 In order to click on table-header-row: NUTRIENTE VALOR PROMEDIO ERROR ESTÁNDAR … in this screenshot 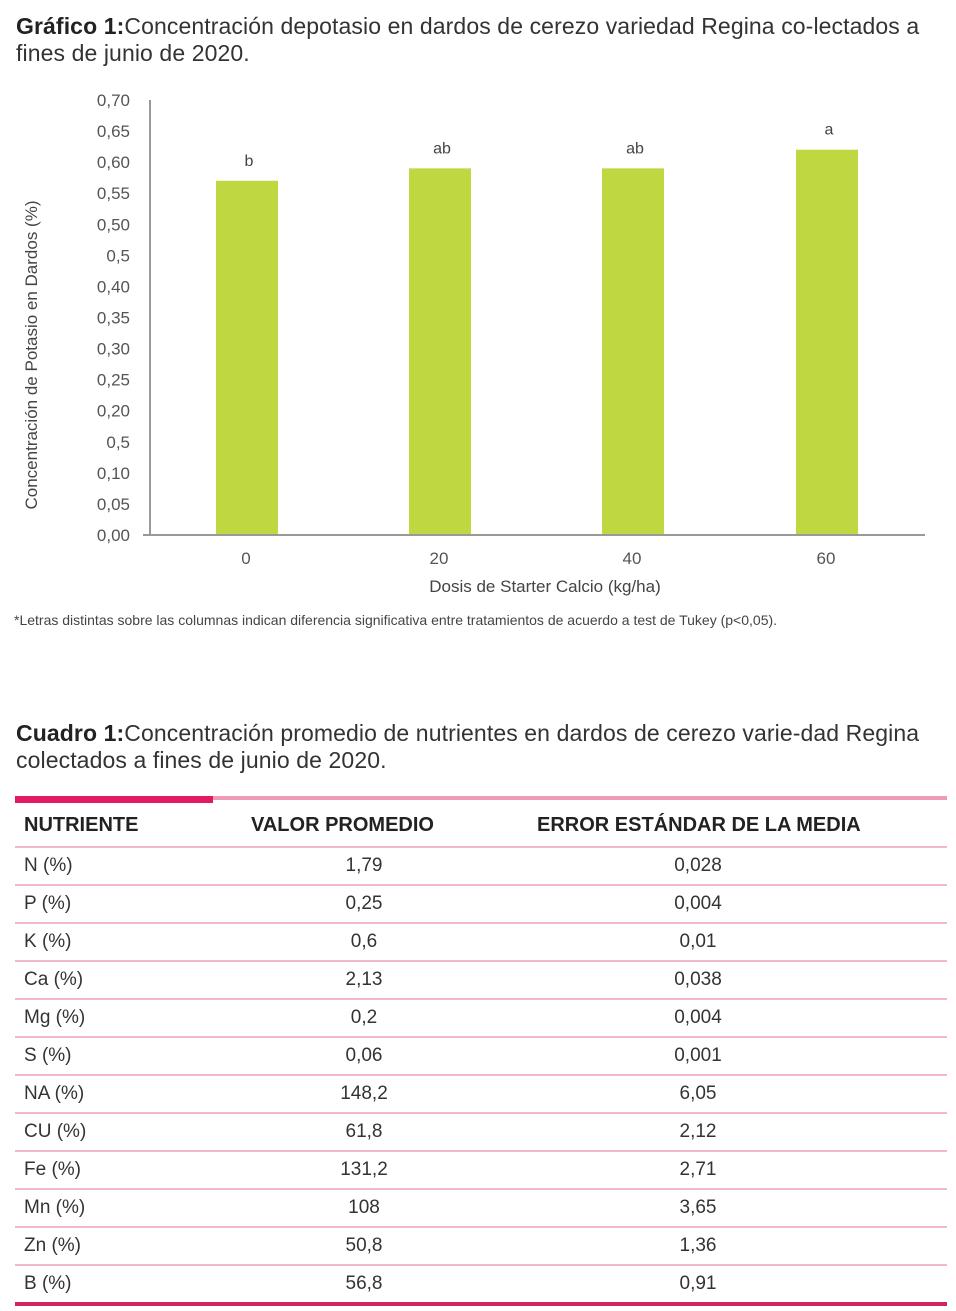, I will do `click(481, 825)`.